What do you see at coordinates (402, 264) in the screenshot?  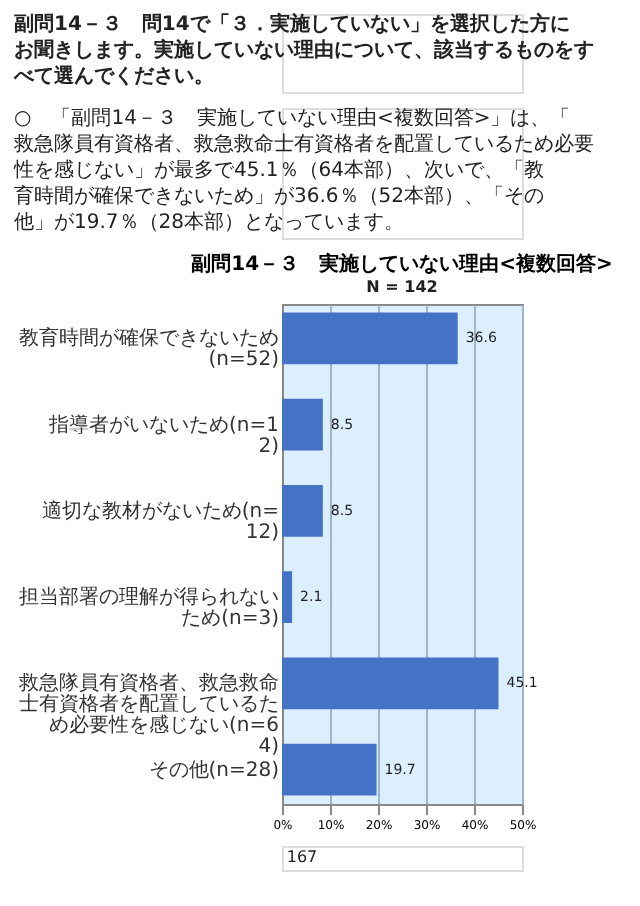 I see `chart-title: 副問14－３ 実施していない理由<複数回答>` at bounding box center [402, 264].